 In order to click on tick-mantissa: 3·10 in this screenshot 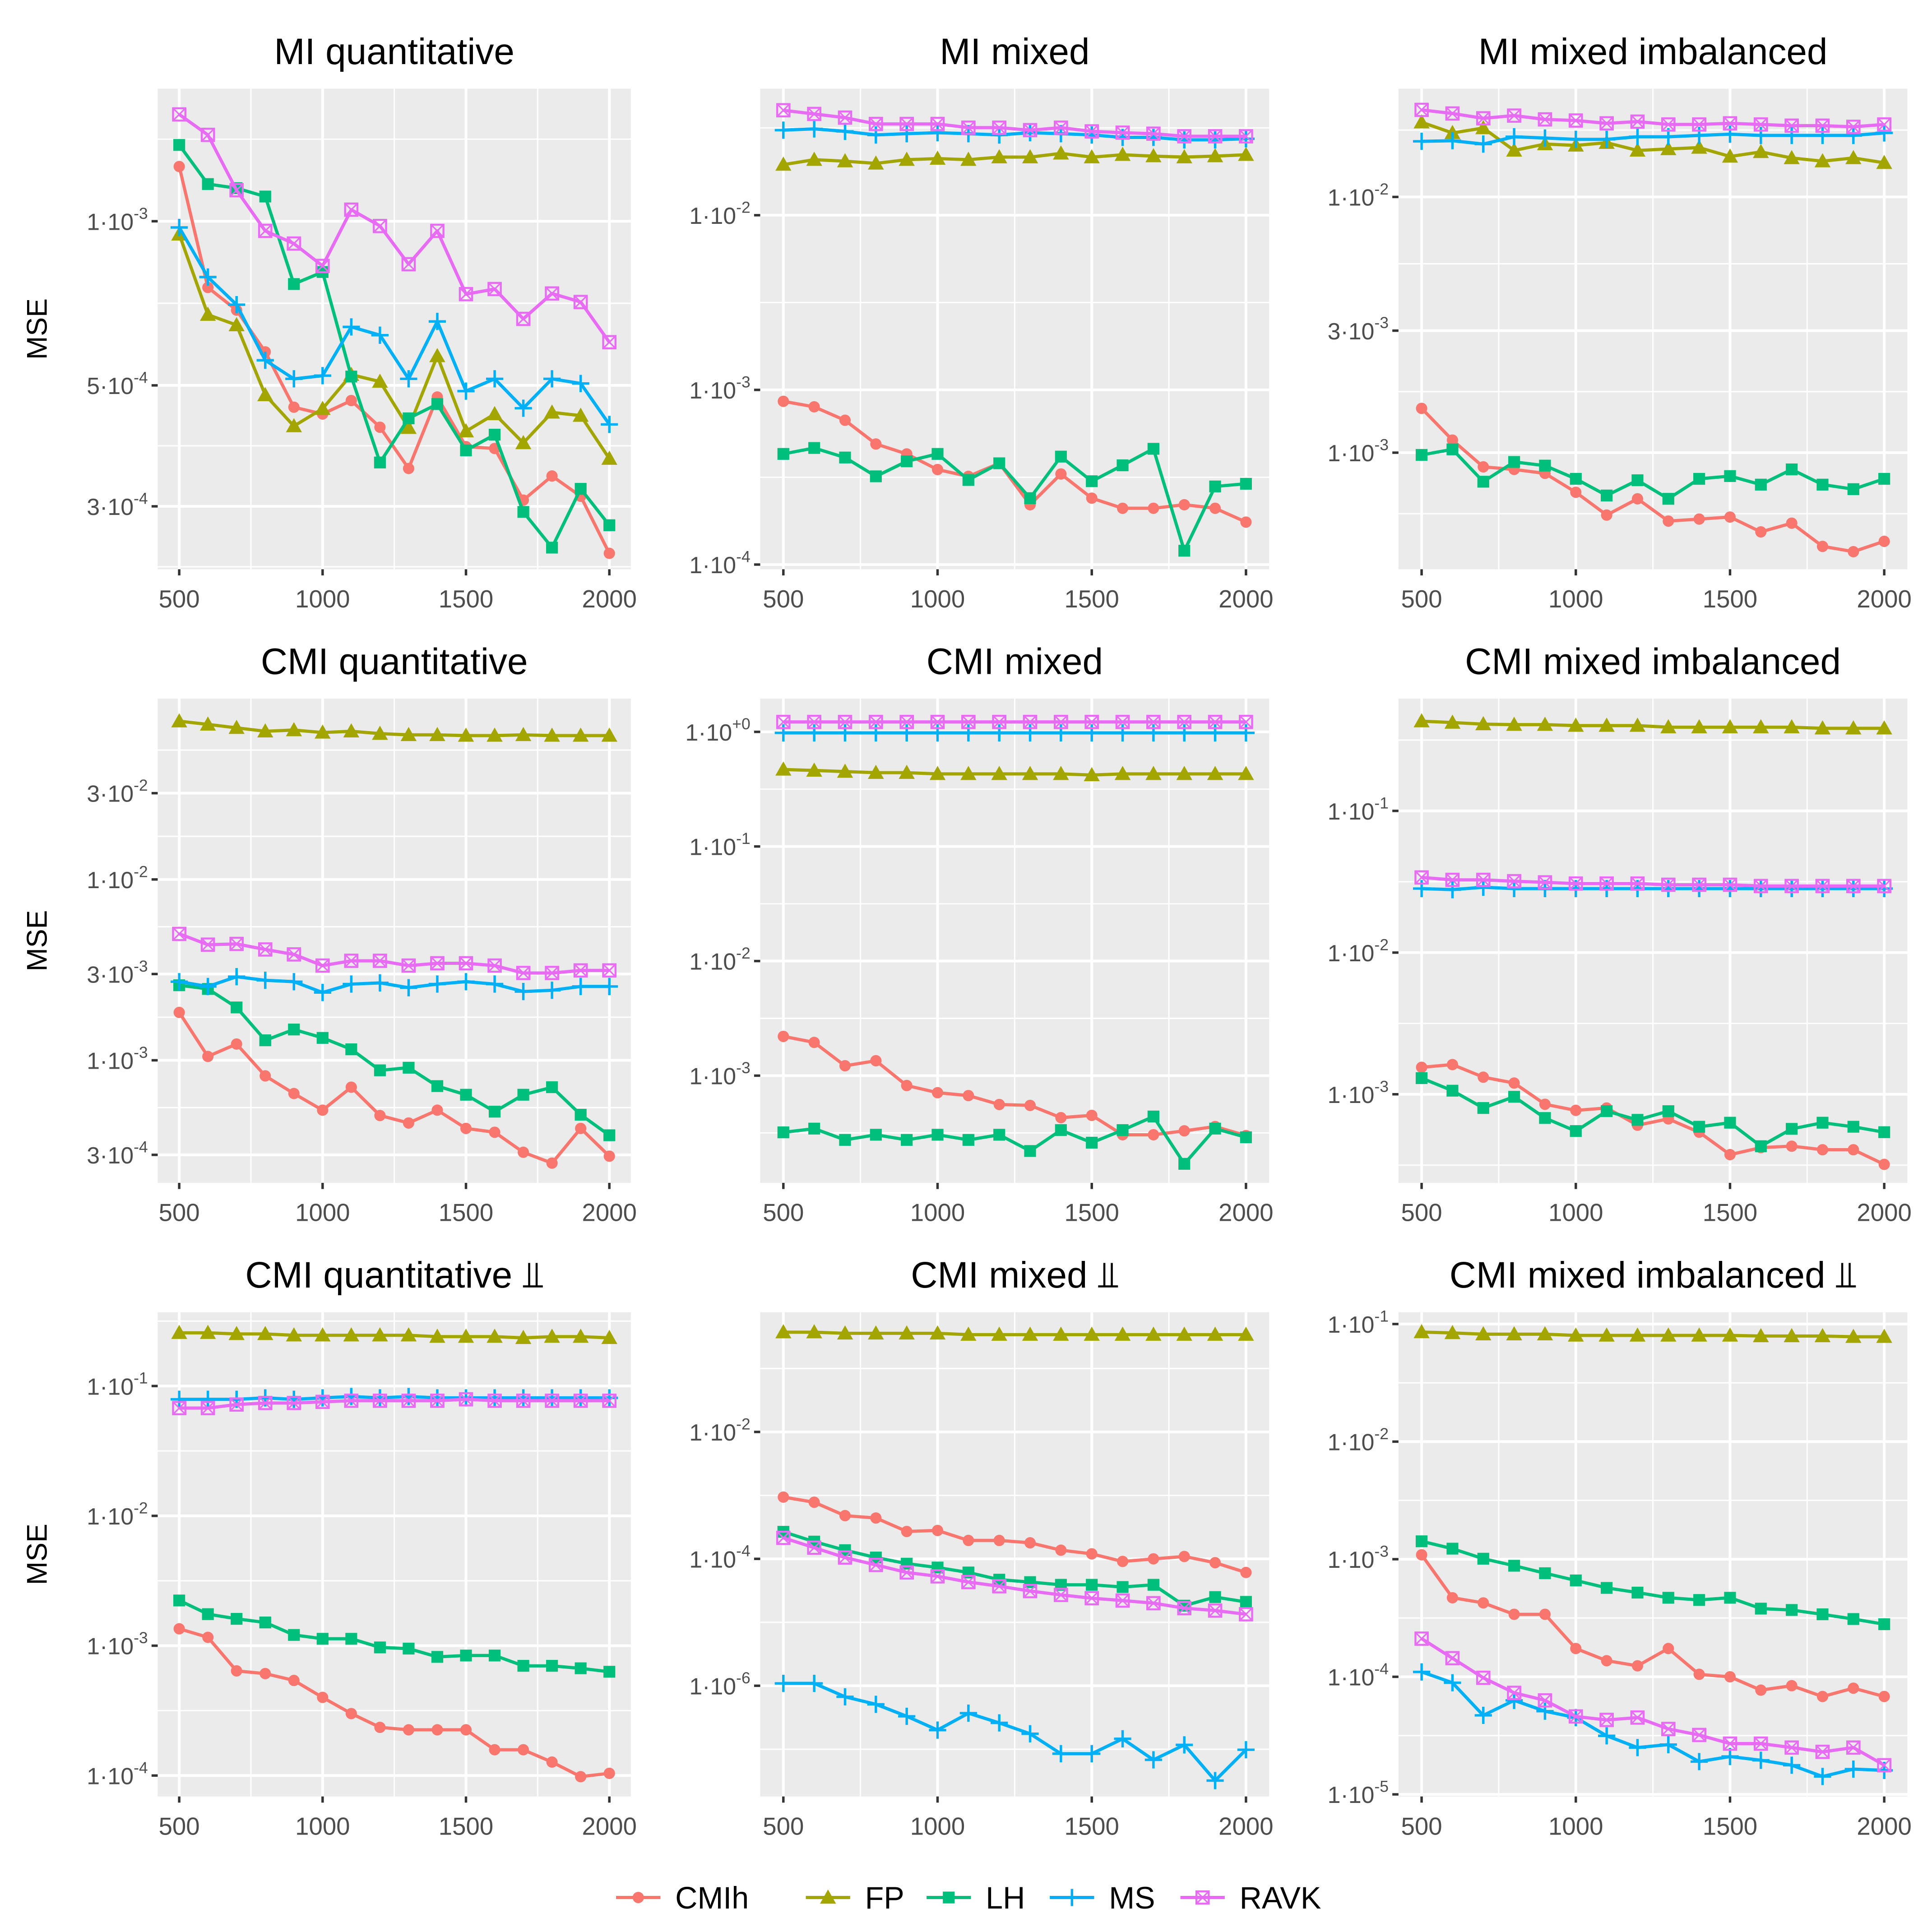, I will do `click(111, 507)`.